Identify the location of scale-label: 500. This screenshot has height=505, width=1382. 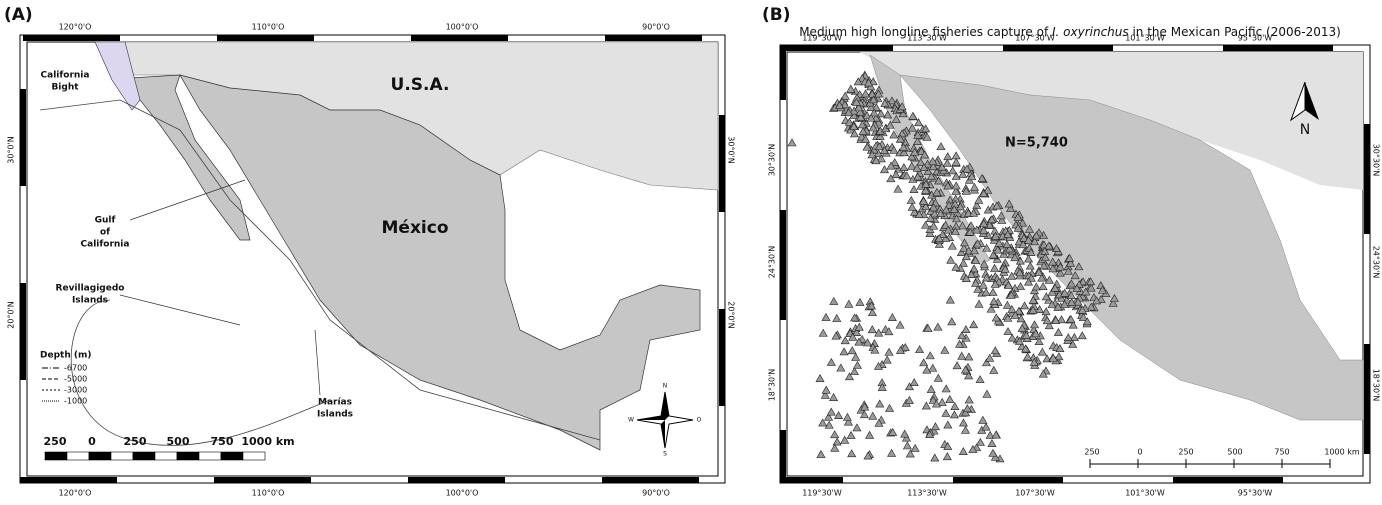
(1234, 452).